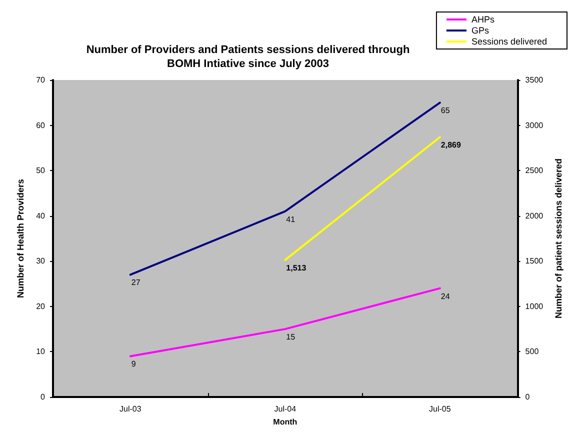 This screenshot has height=439, width=579. What do you see at coordinates (534, 125) in the screenshot?
I see `y2-tick-label: 3000` at bounding box center [534, 125].